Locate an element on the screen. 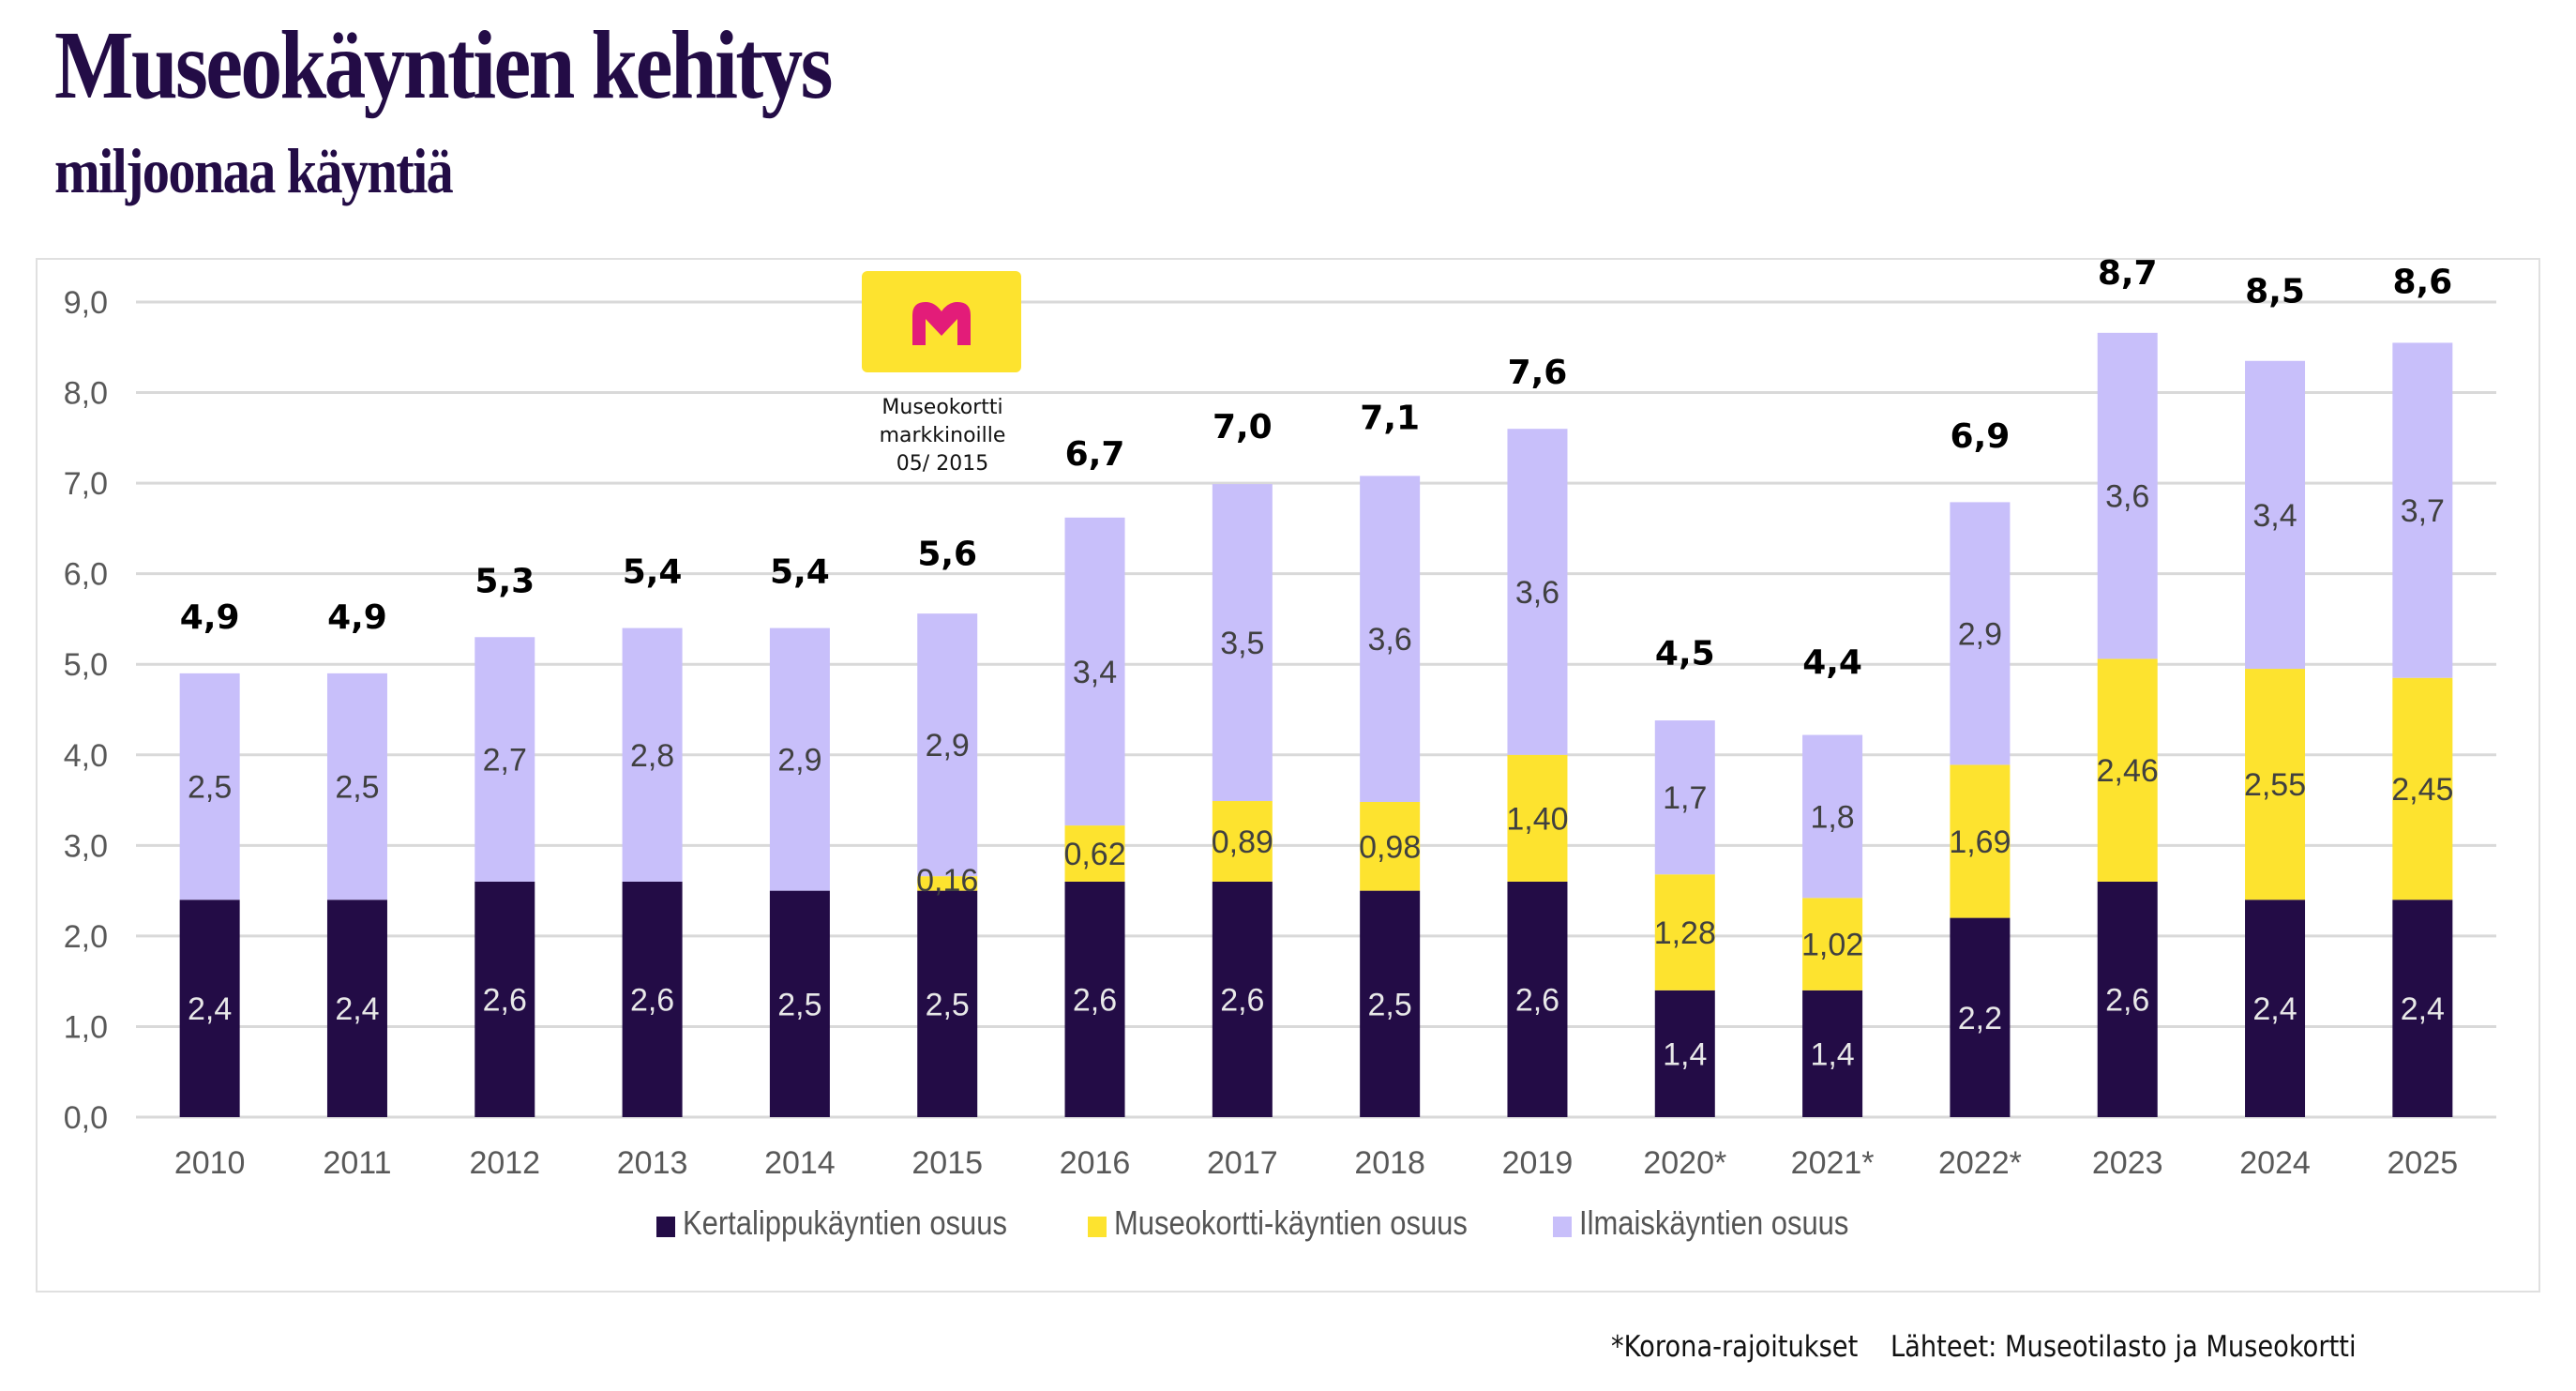 The width and height of the screenshot is (2576, 1391). x-tick-label: 2016 is located at coordinates (1095, 1163).